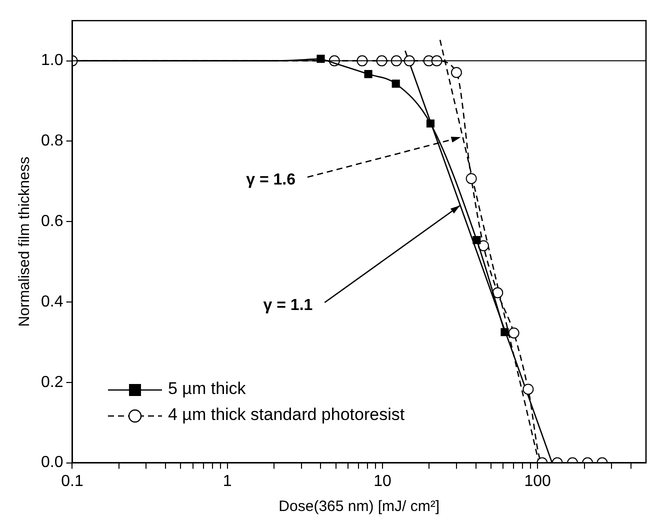  Describe the element at coordinates (207, 388) in the screenshot. I see `legend-label: 5 µm thick` at that location.